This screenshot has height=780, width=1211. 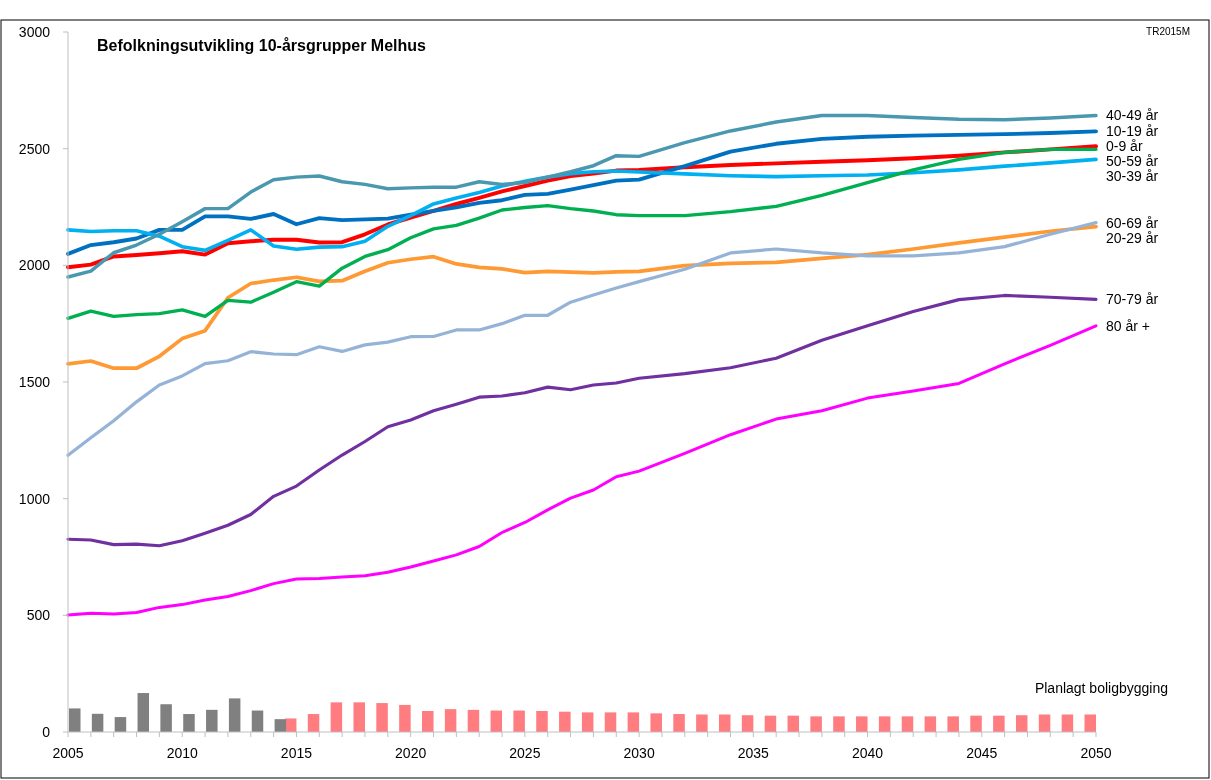 What do you see at coordinates (1101, 687) in the screenshot?
I see `series-label: Planlagt boligbygging` at bounding box center [1101, 687].